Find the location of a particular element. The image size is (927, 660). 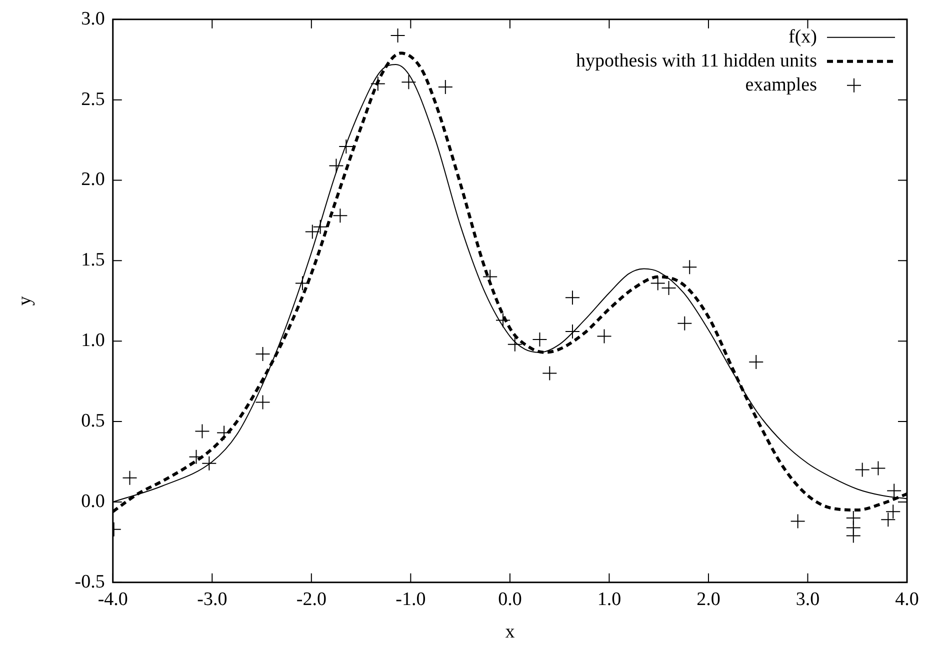

x-tick-label: 3.0 is located at coordinates (808, 599).